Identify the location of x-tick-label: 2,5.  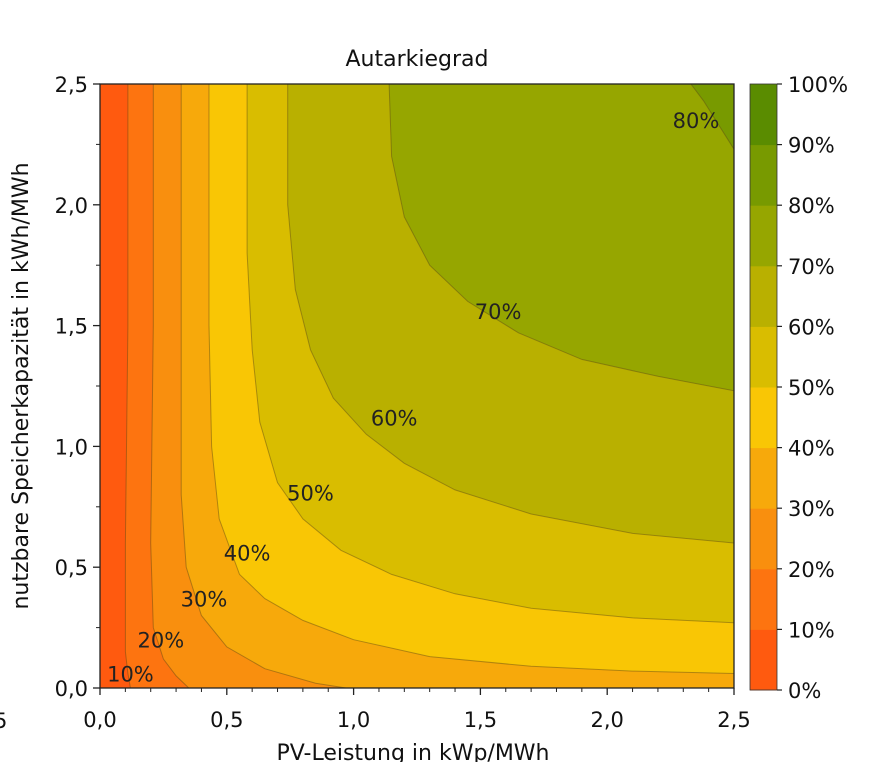
(733, 720).